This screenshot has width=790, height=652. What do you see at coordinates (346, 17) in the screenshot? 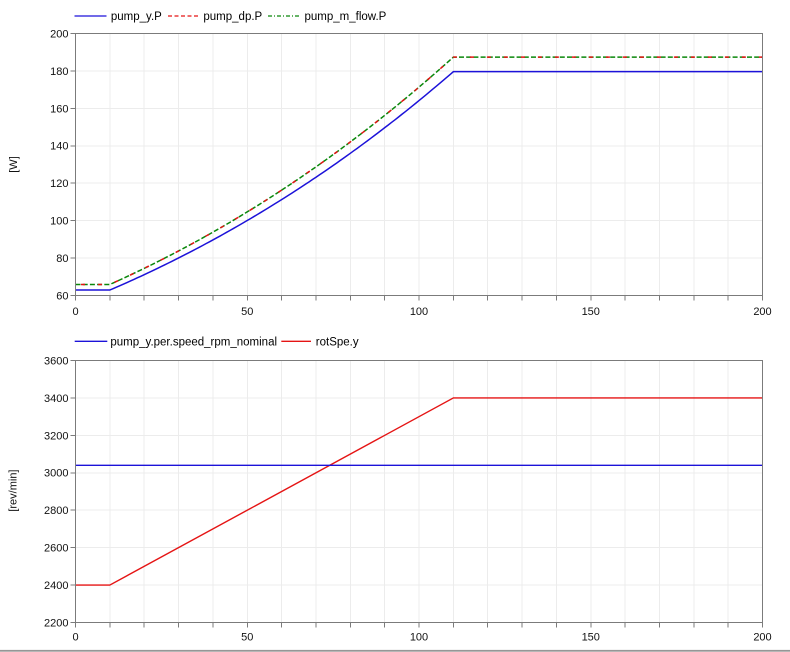
I see `svg-text: pump_m_flow.P` at bounding box center [346, 17].